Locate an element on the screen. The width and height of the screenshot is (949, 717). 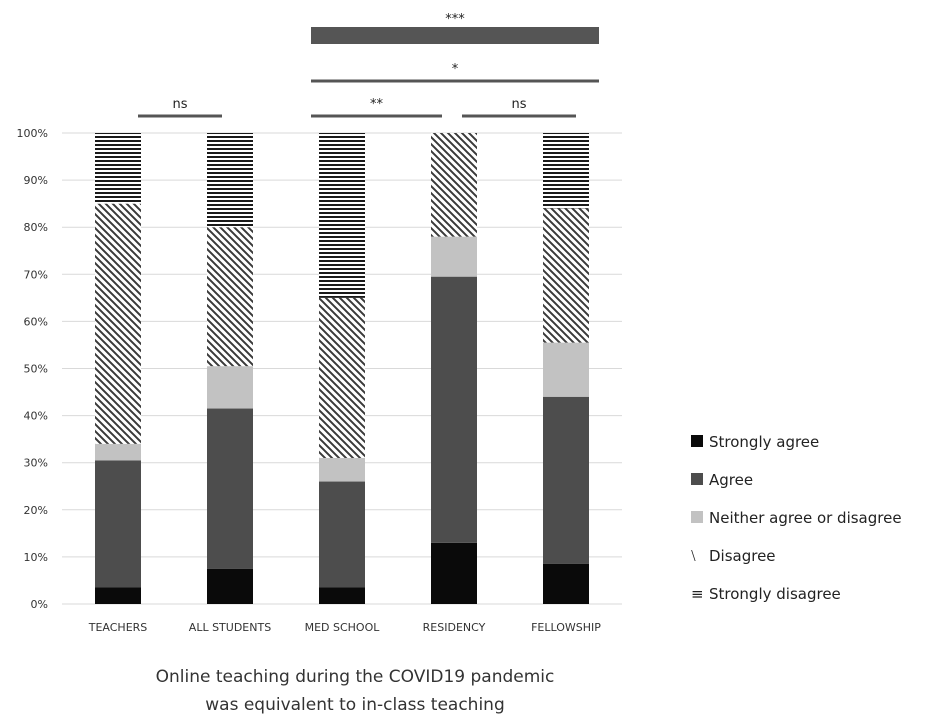
legend-label: Strongly disagree is located at coordinates (775, 594).